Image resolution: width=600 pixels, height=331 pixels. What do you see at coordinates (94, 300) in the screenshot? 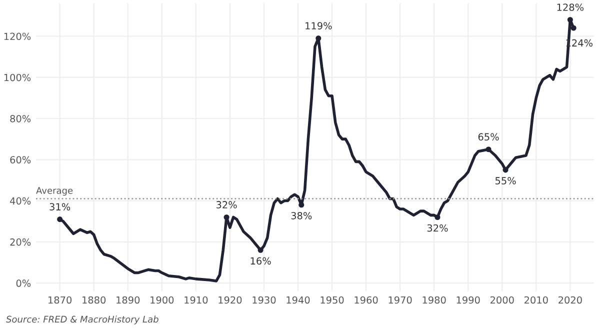
I see `x-tick-label: 1880` at bounding box center [94, 300].